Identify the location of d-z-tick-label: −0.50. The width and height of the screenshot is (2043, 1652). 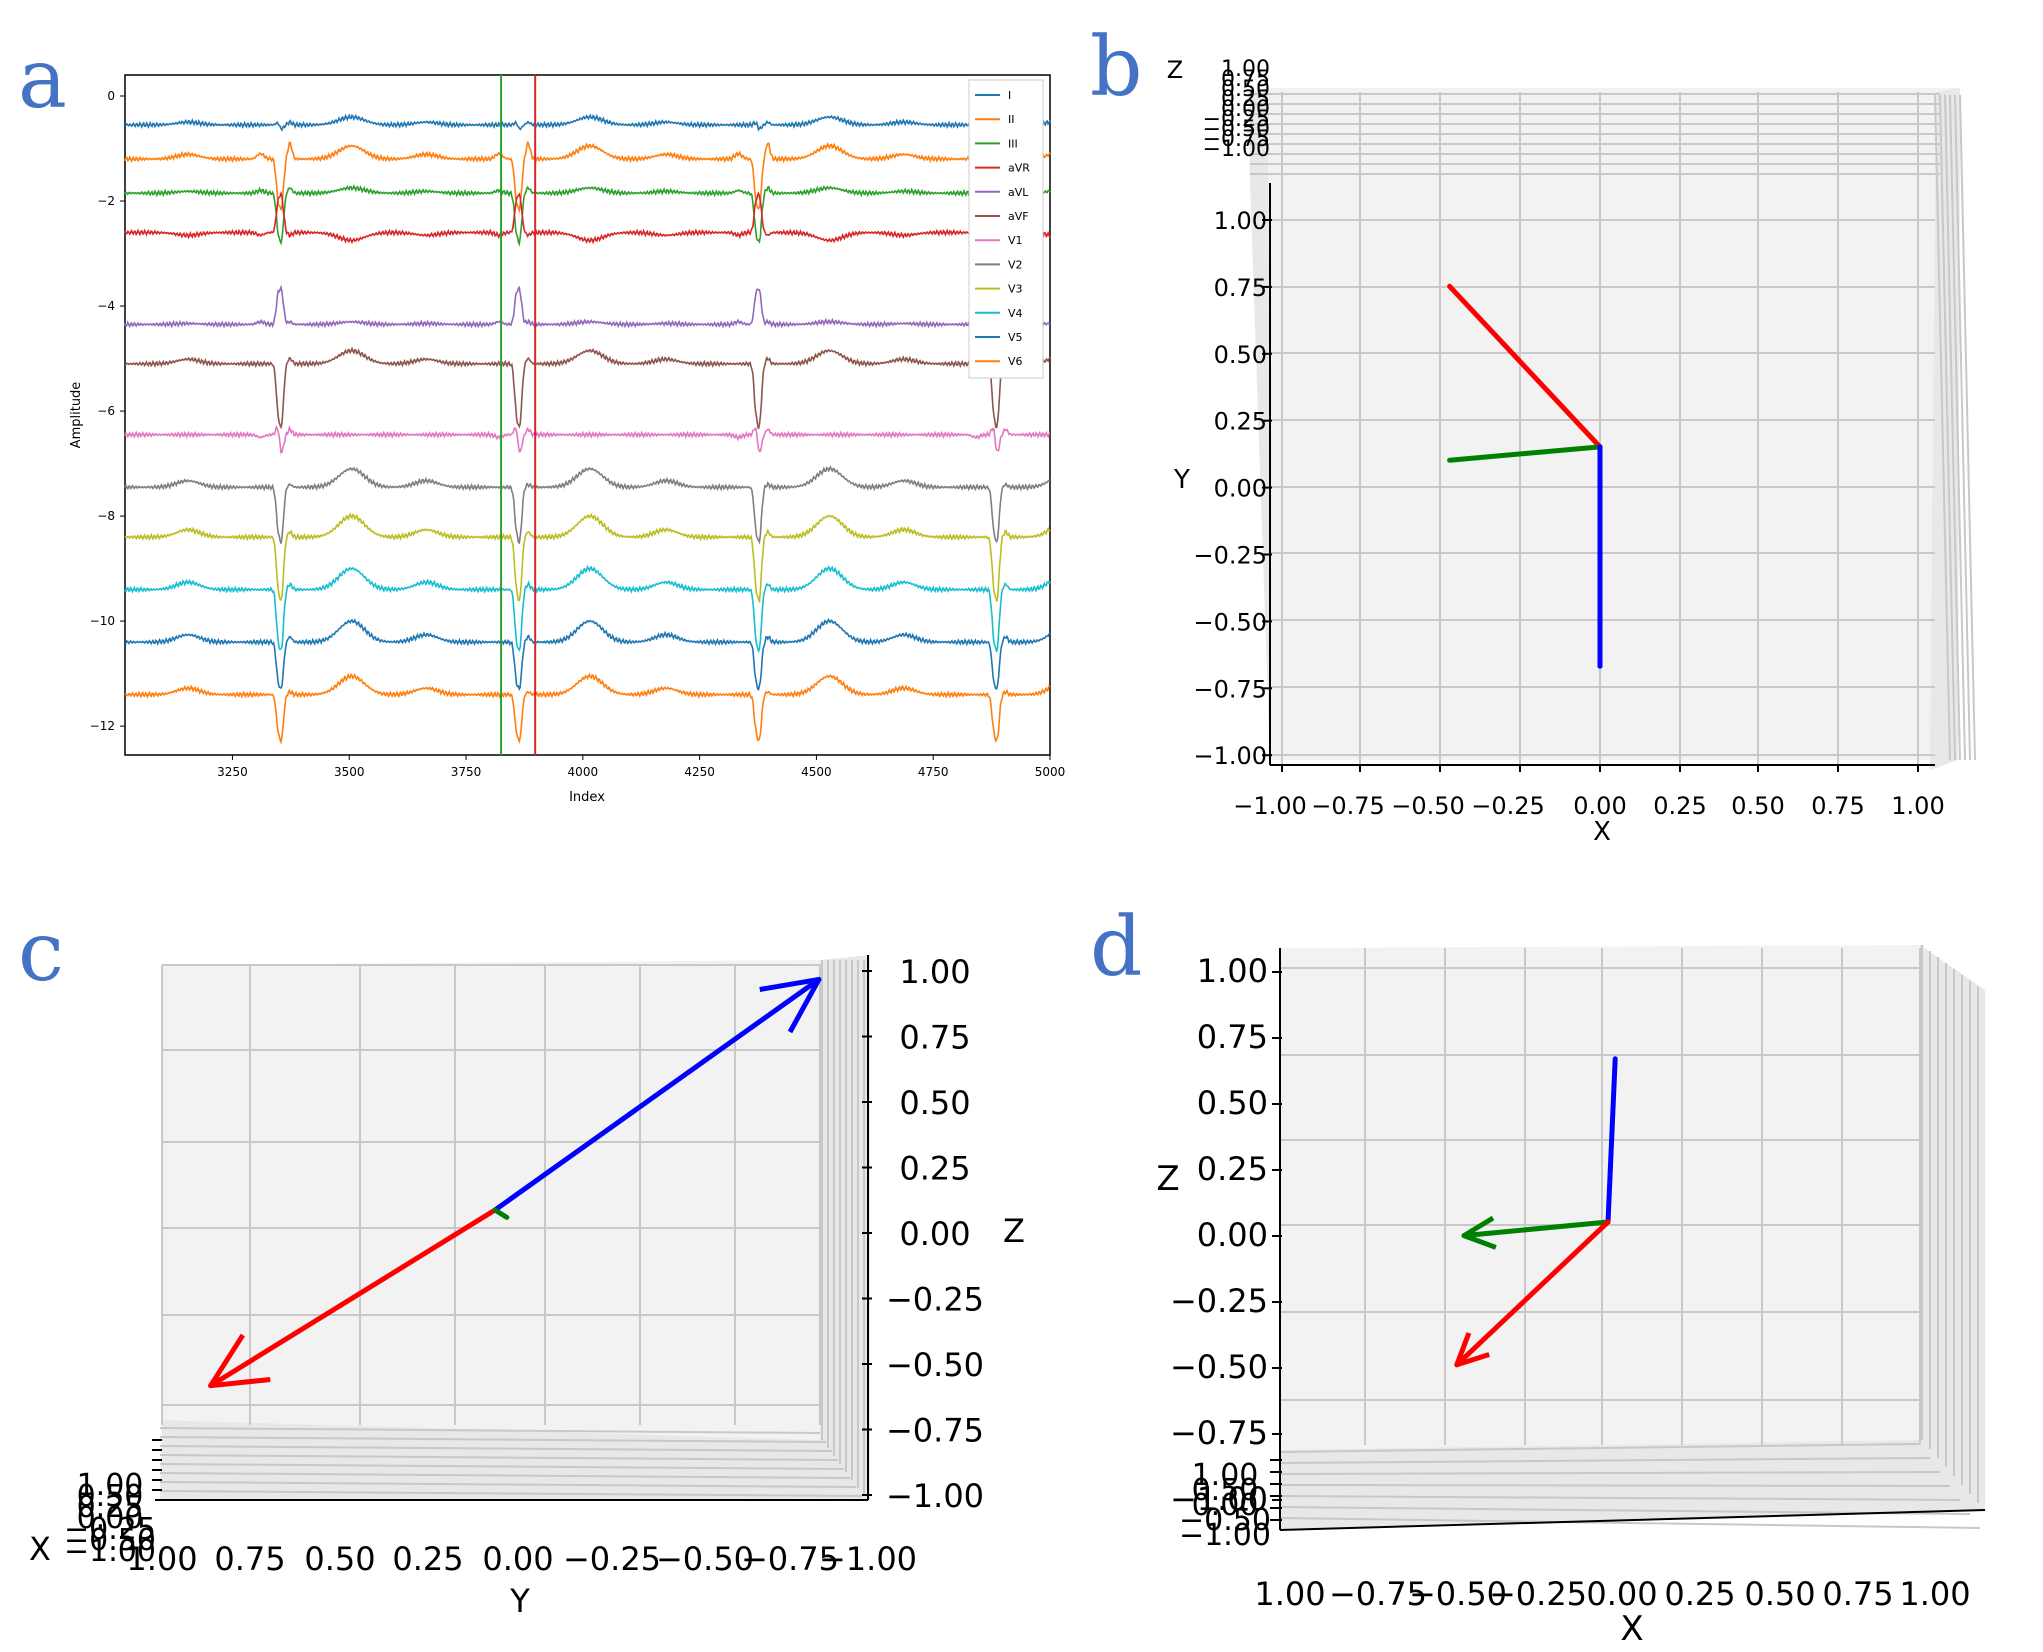
(1219, 1367).